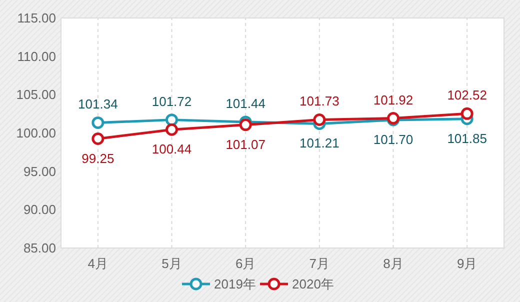 The width and height of the screenshot is (520, 302). What do you see at coordinates (235, 284) in the screenshot?
I see `legend-label: 2019年` at bounding box center [235, 284].